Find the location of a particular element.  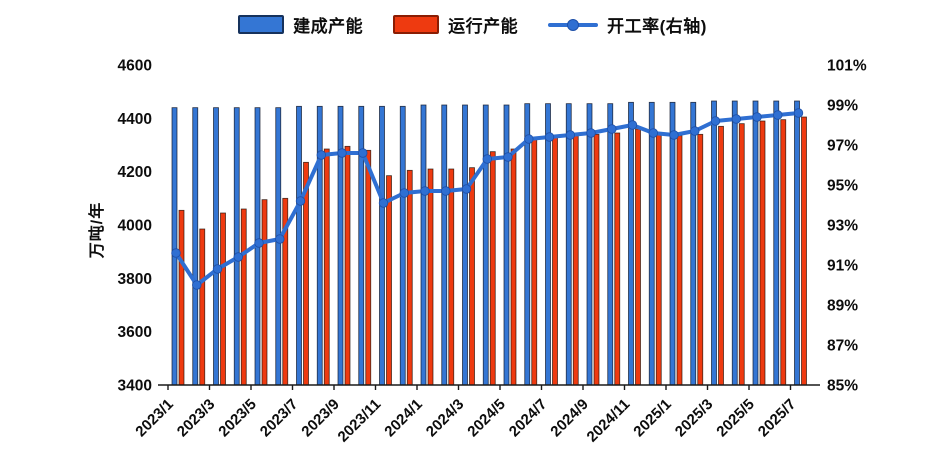

x-axis-tick-label: 2023/5 is located at coordinates (237, 418).